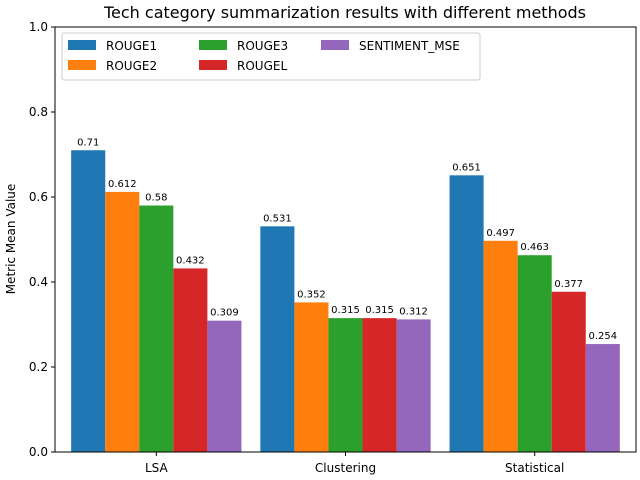  Describe the element at coordinates (156, 198) in the screenshot. I see `bar-value-label: 0.58` at that location.